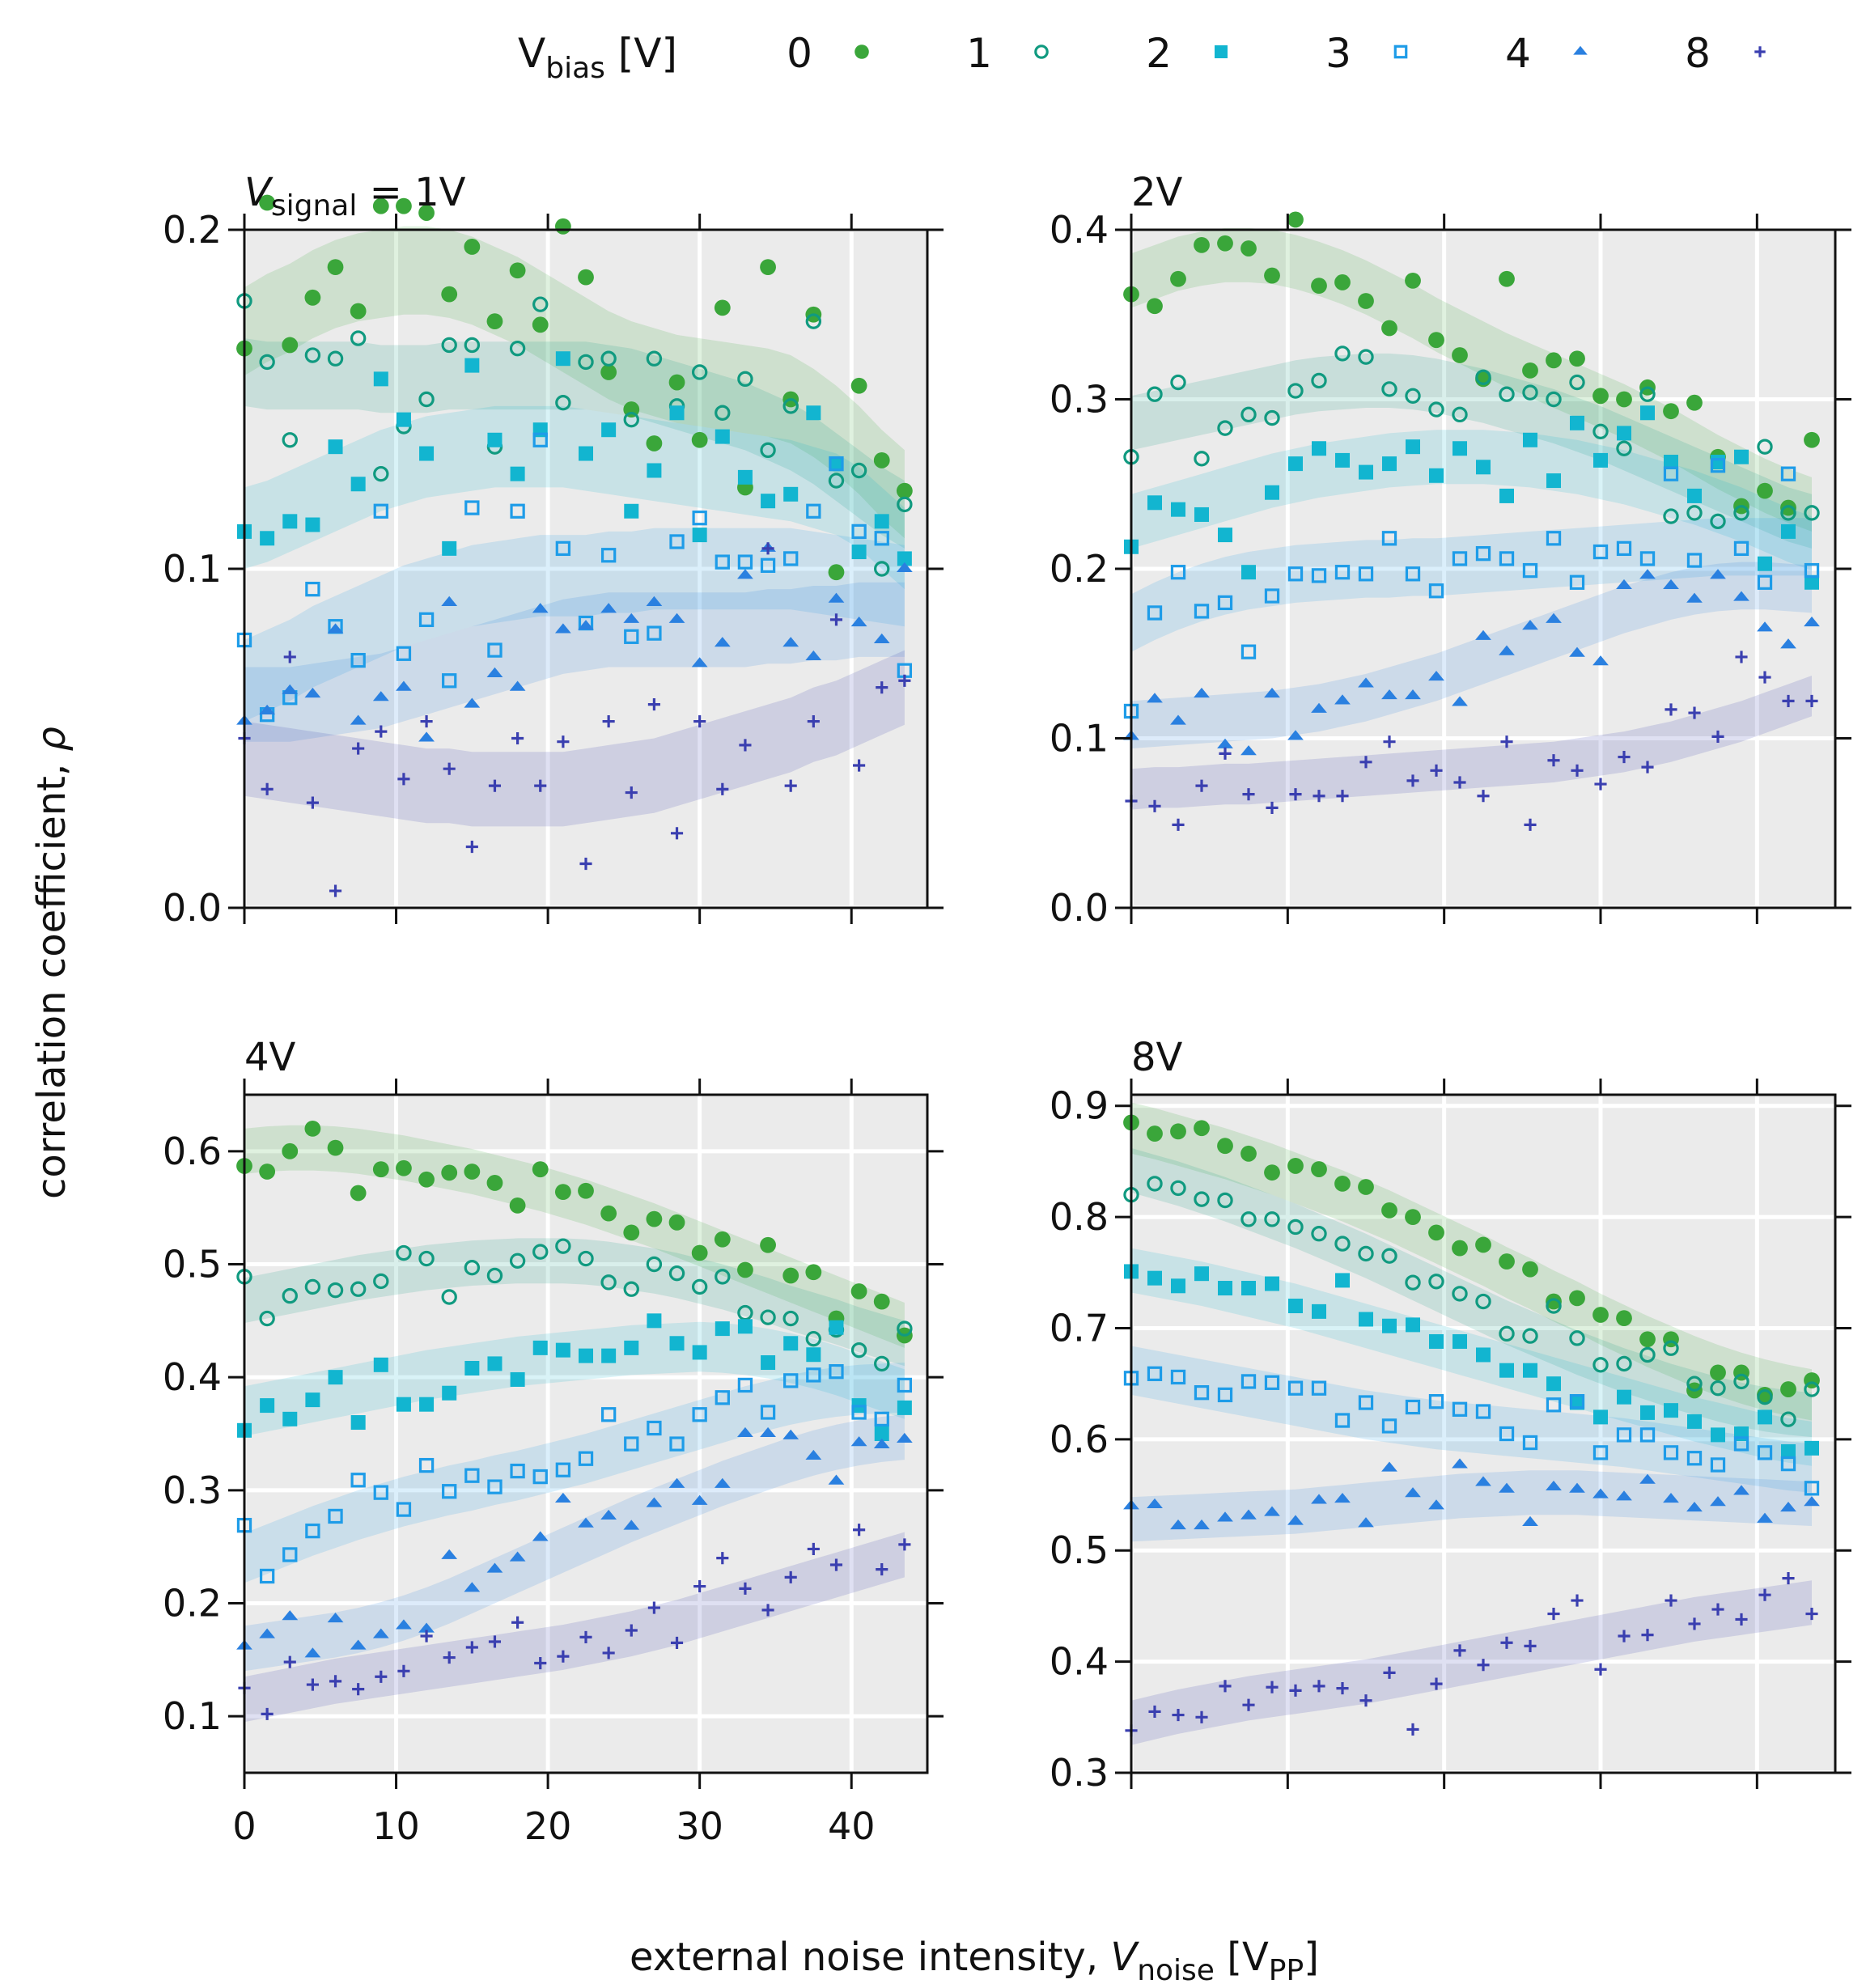  I want to click on y-tick-label: 0.4, so click(192, 1377).